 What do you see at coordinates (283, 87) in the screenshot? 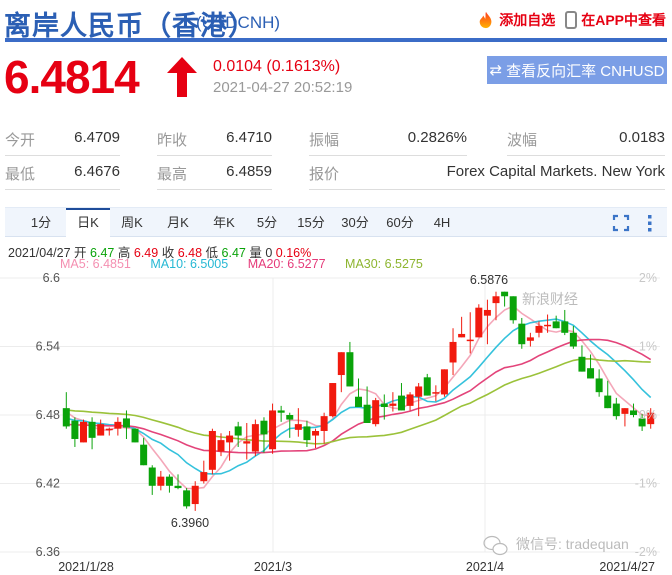
I see `quote-timestamp: 2021-04-27 20:52:19` at bounding box center [283, 87].